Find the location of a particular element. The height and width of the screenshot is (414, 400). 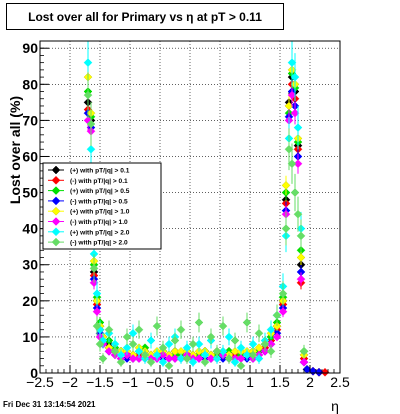

x-tick-label: −2.5 is located at coordinates (40, 382).